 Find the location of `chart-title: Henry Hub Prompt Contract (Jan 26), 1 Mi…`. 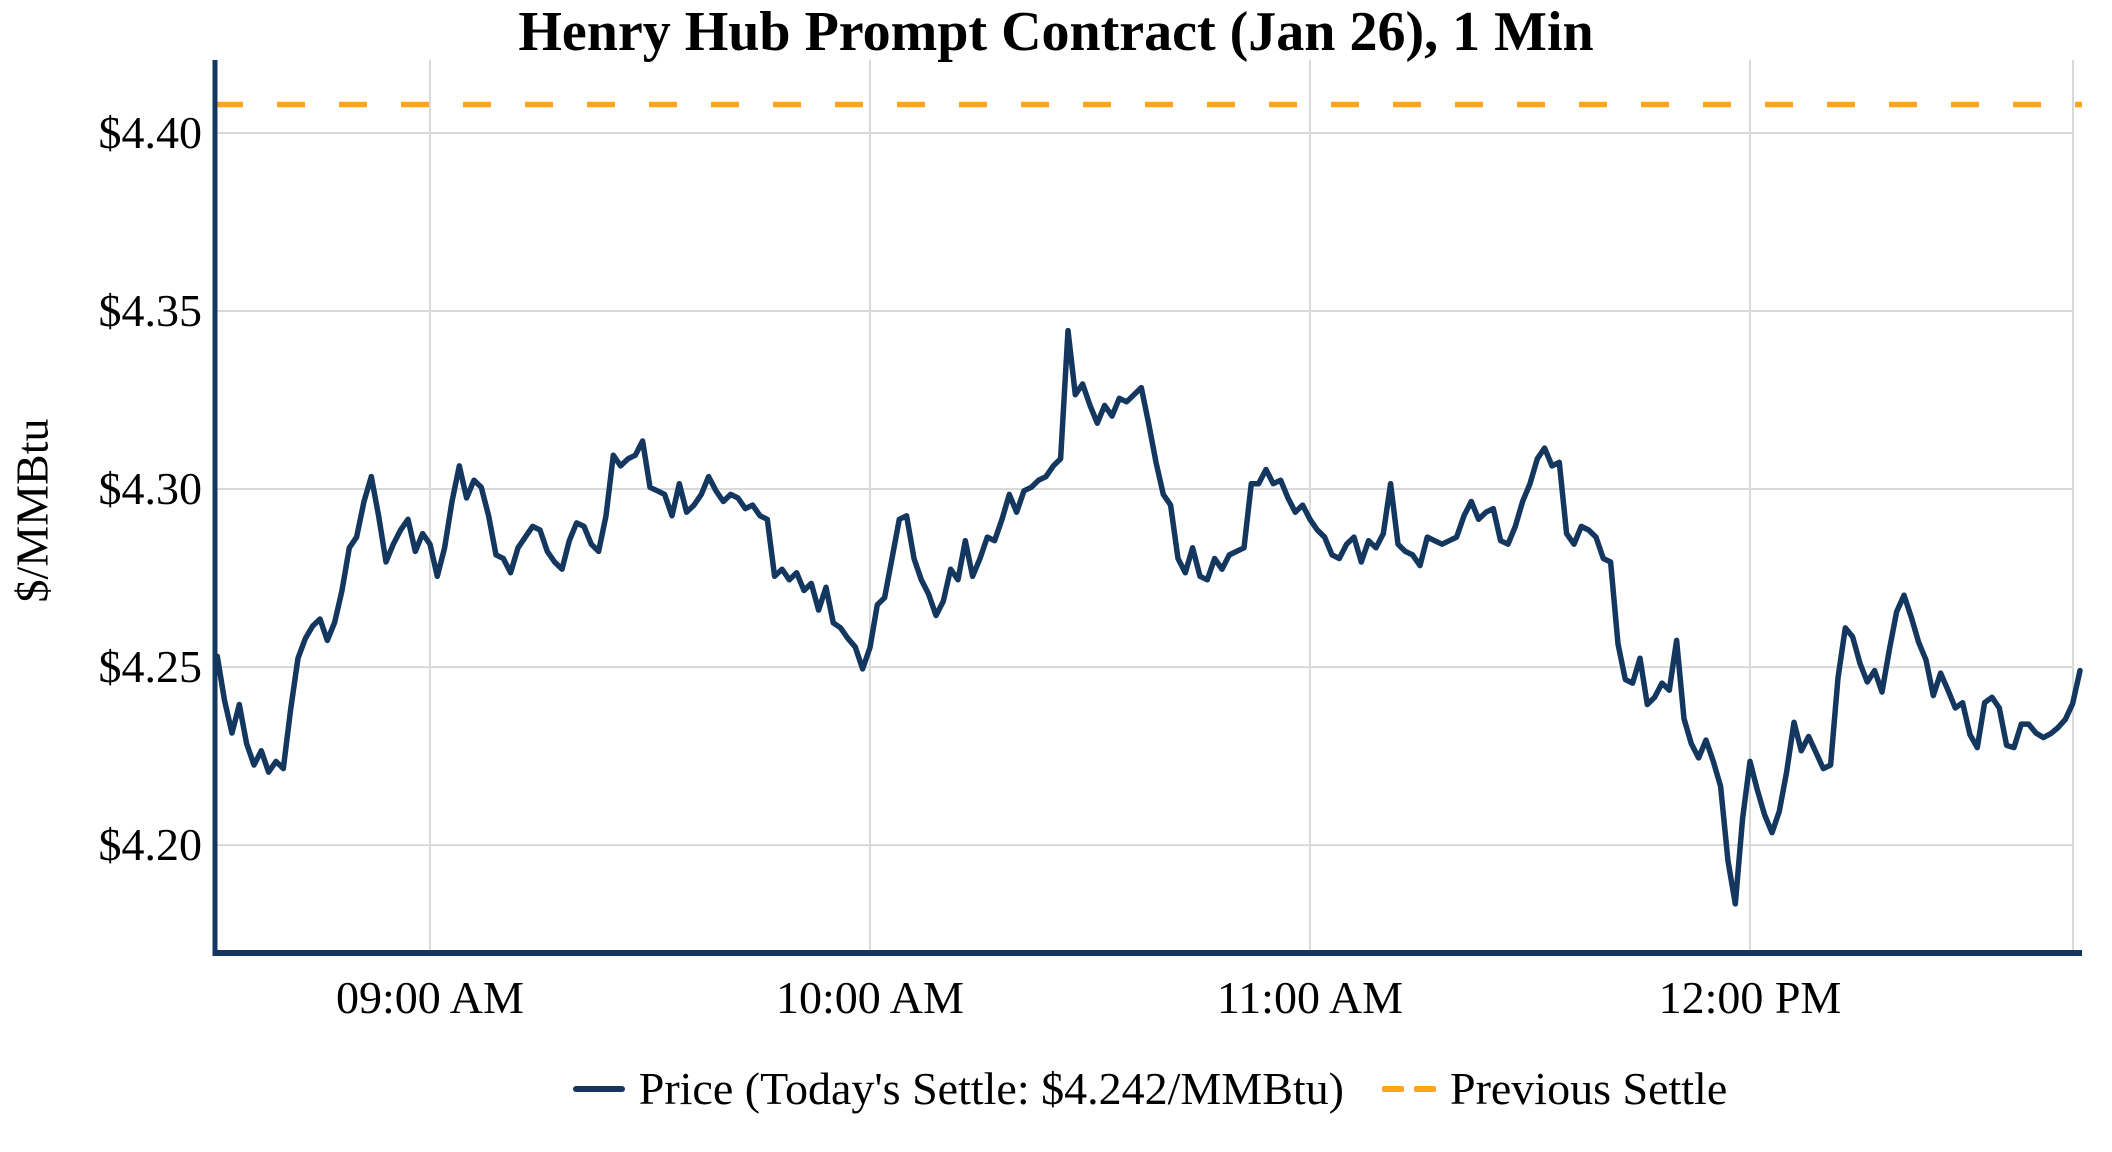

chart-title: Henry Hub Prompt Contract (Jan 26), 1 Mi… is located at coordinates (1056, 32).